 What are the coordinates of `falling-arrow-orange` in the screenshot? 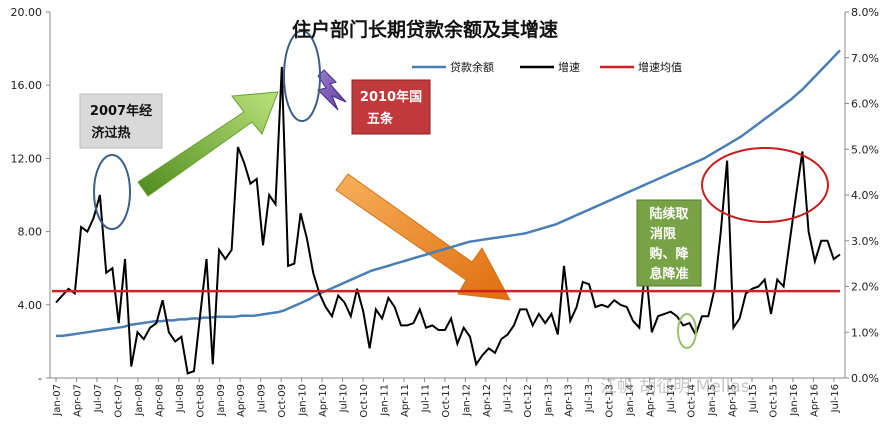 It's located at (423, 237).